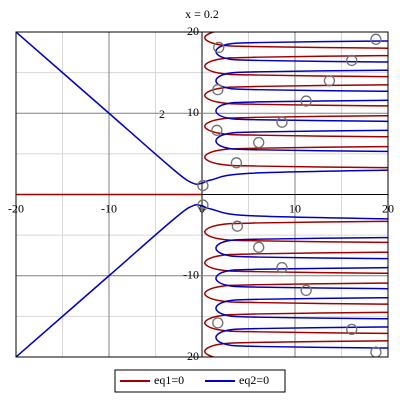 The width and height of the screenshot is (400, 400). Describe the element at coordinates (193, 112) in the screenshot. I see `y-tick-label: 10` at that location.